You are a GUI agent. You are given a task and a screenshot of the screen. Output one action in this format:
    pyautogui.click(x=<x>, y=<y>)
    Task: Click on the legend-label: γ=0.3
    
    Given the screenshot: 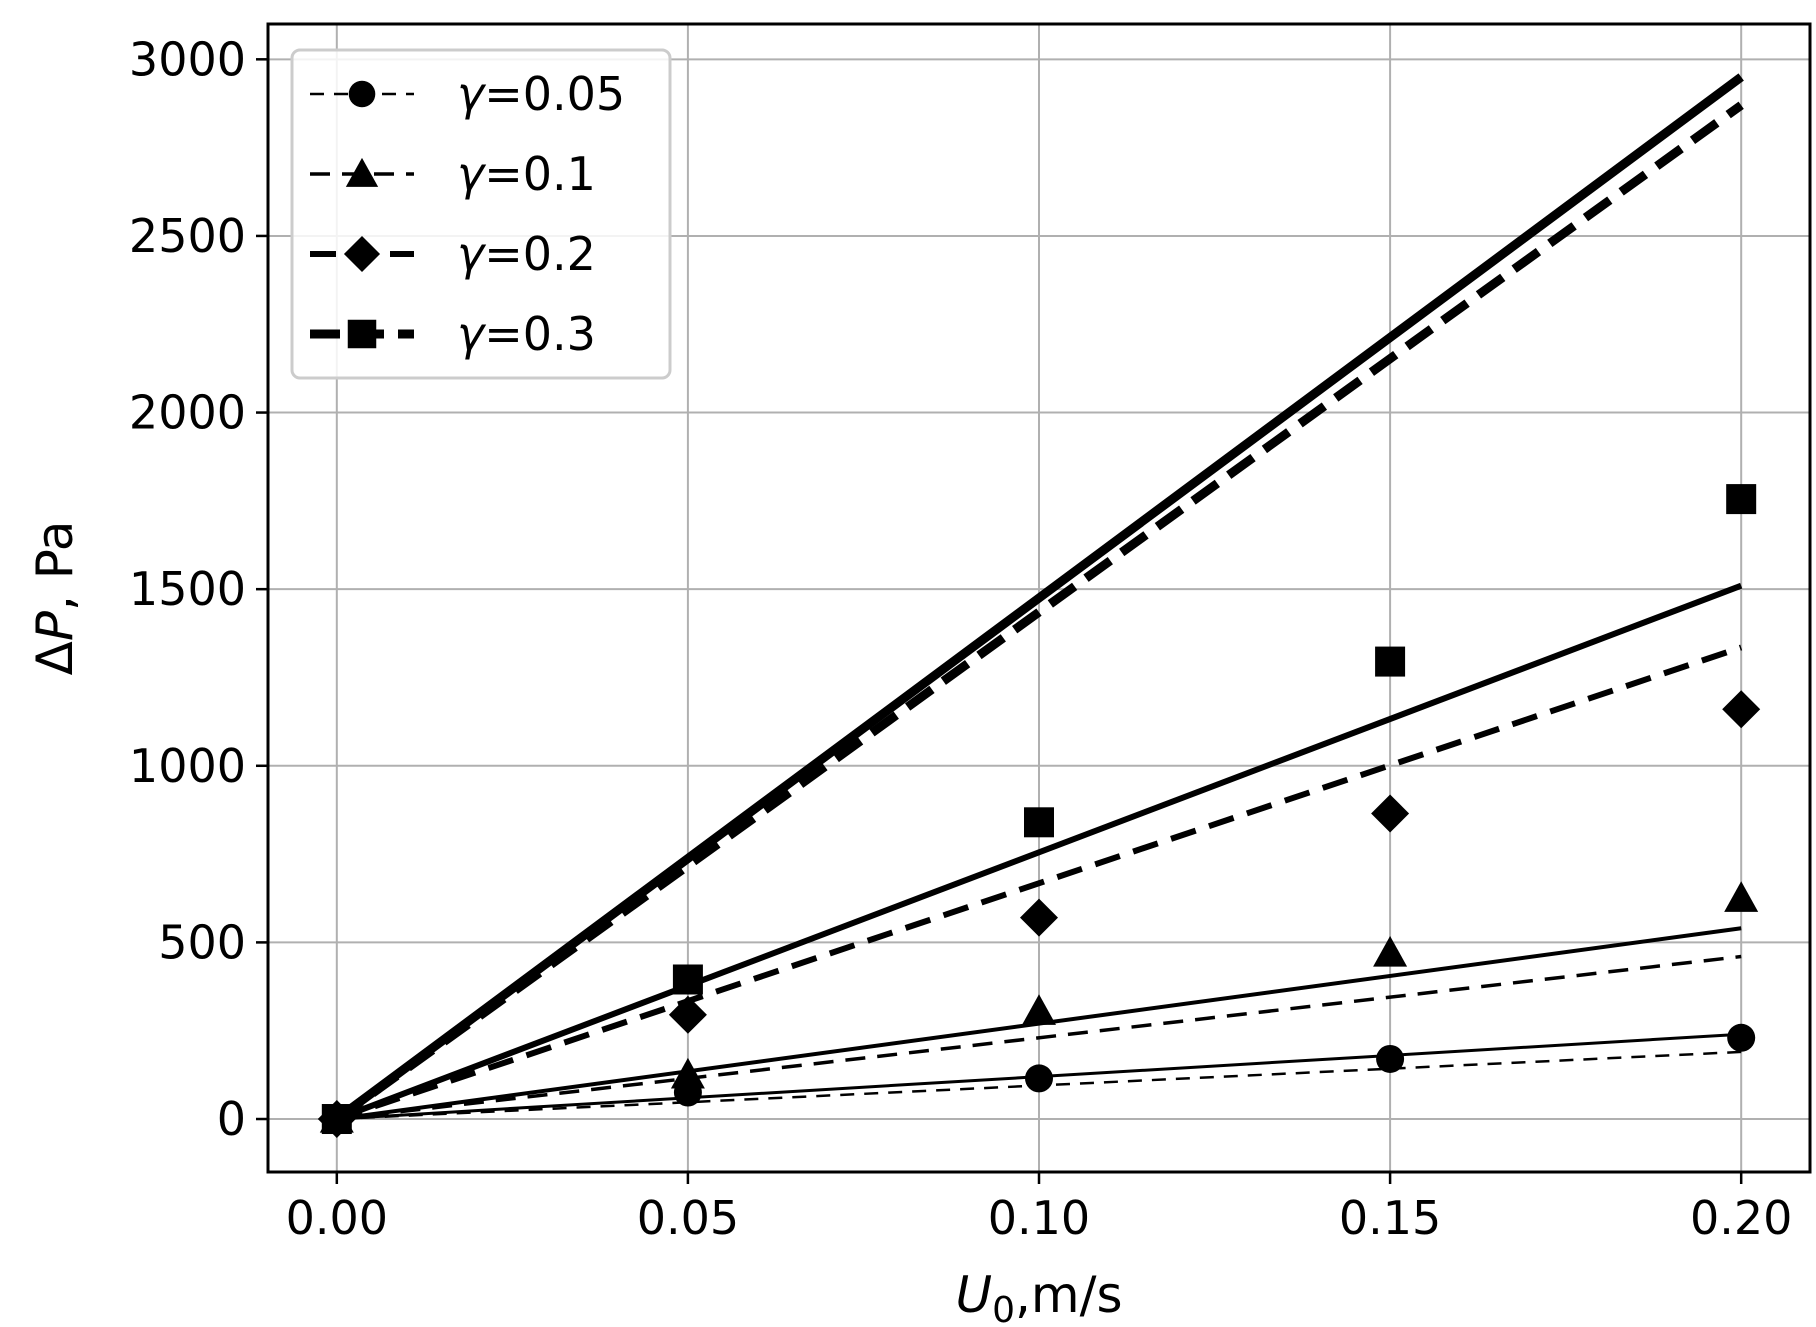 What is the action you would take?
    pyautogui.click(x=526, y=334)
    